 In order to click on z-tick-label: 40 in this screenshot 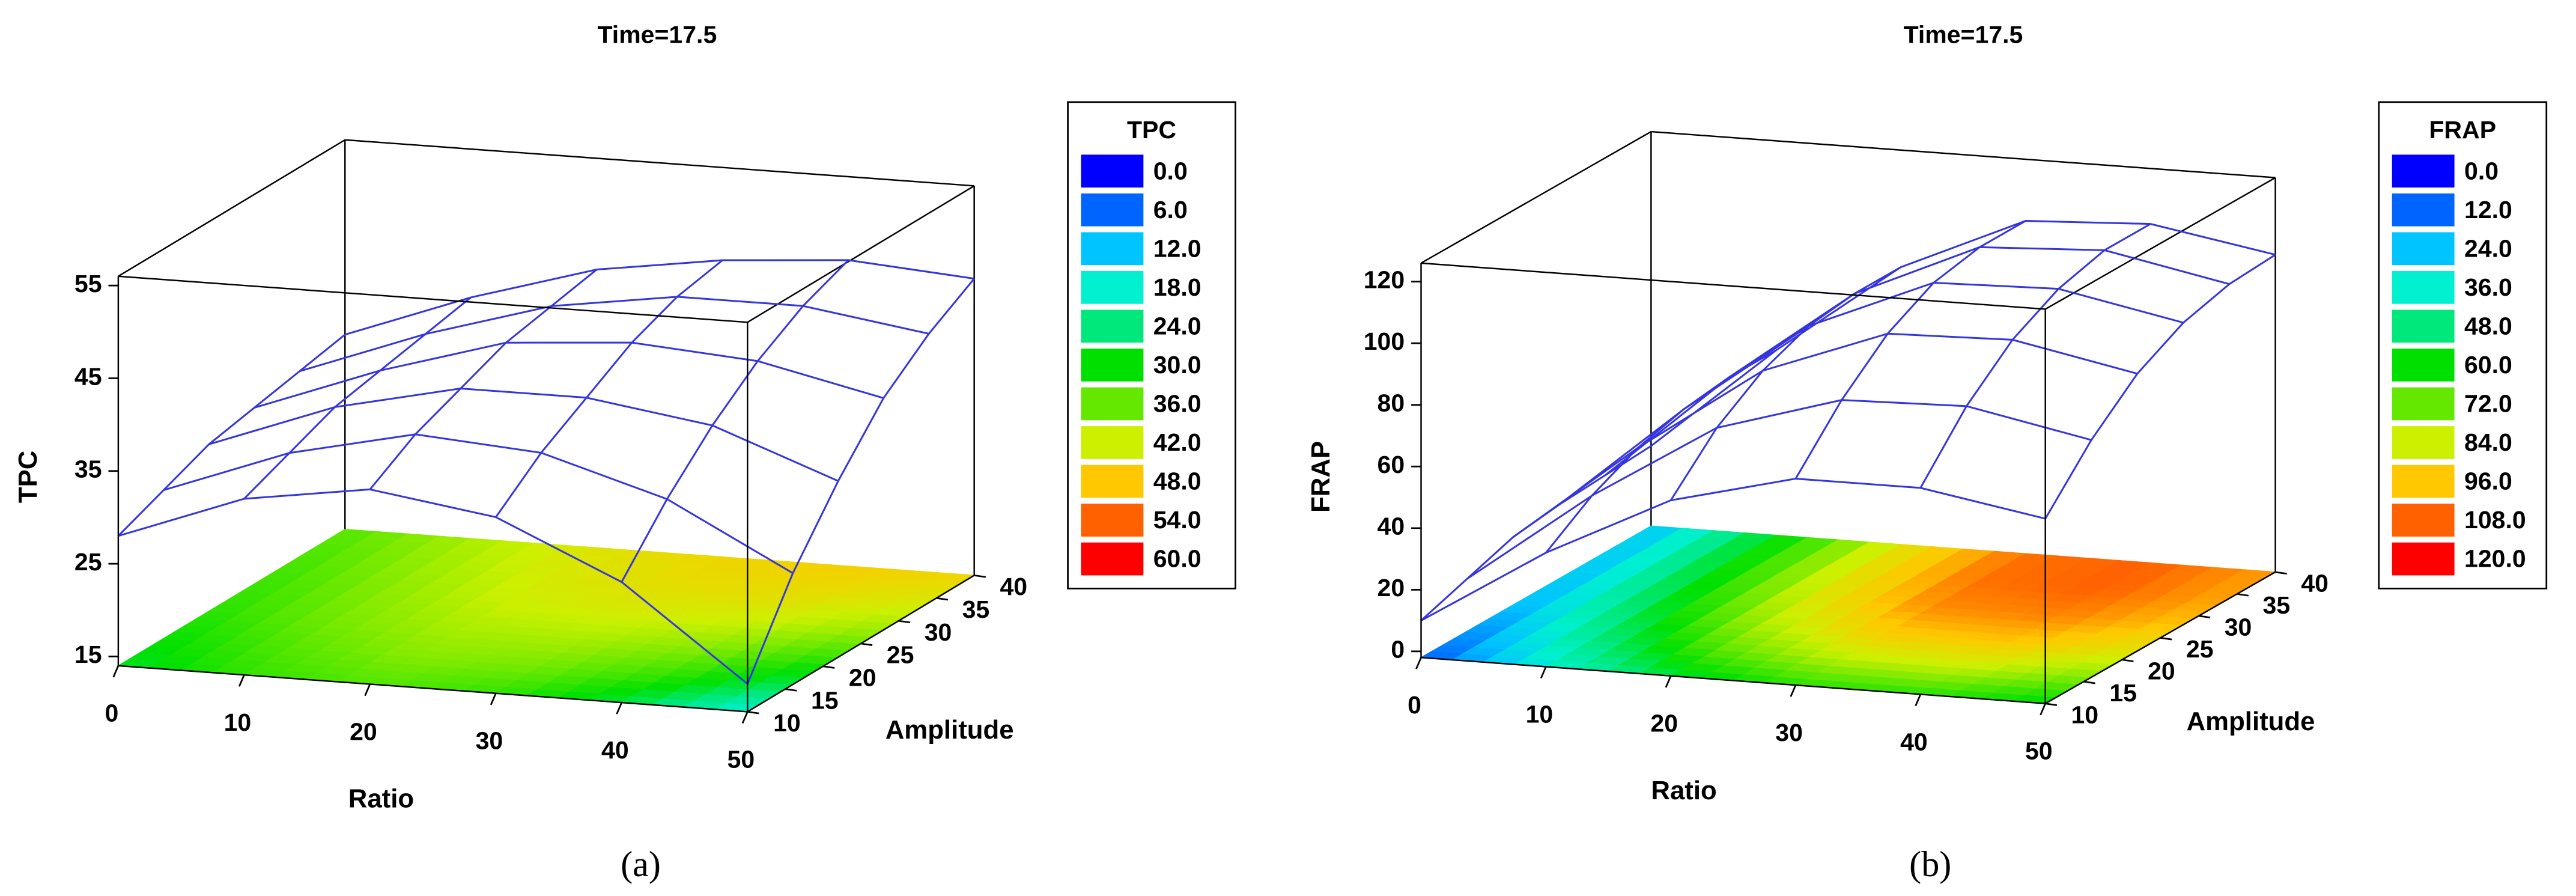, I will do `click(1391, 526)`.